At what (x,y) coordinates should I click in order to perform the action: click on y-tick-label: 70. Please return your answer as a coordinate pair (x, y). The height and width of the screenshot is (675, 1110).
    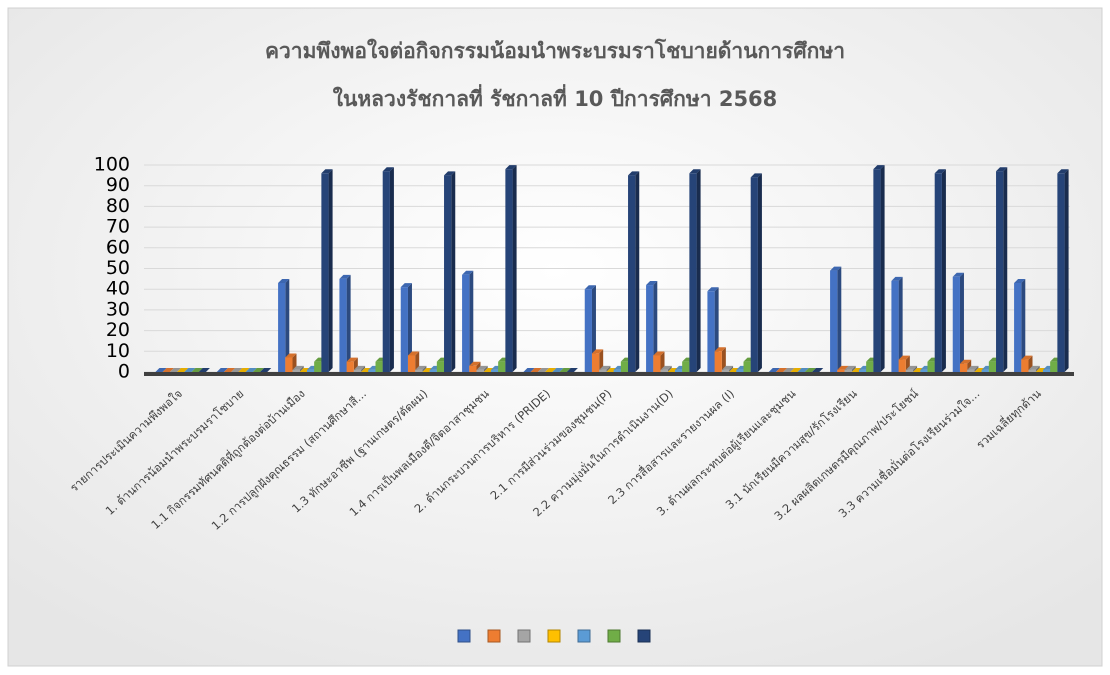
    Looking at the image, I should click on (118, 227).